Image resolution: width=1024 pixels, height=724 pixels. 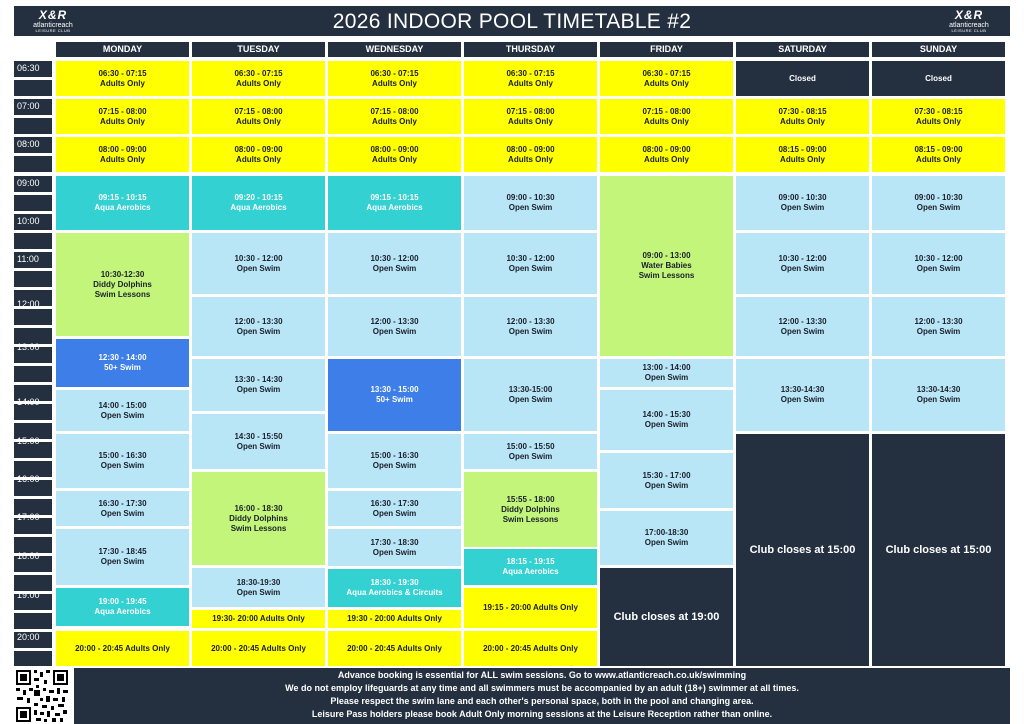 I want to click on session-time: 10:30 - 12:00, so click(x=938, y=258).